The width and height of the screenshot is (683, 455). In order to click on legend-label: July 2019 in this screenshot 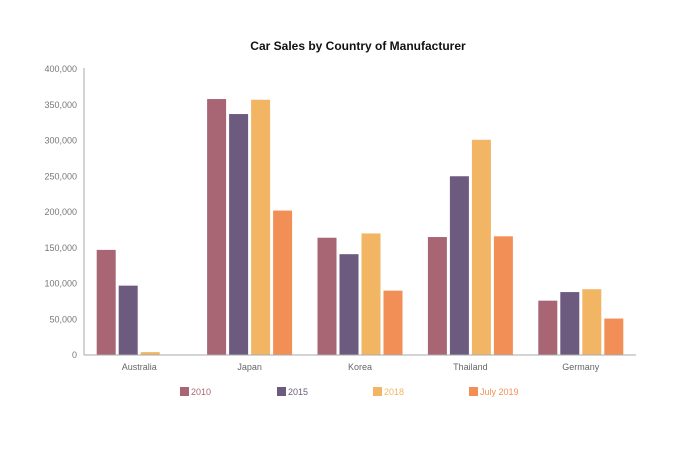, I will do `click(499, 392)`.